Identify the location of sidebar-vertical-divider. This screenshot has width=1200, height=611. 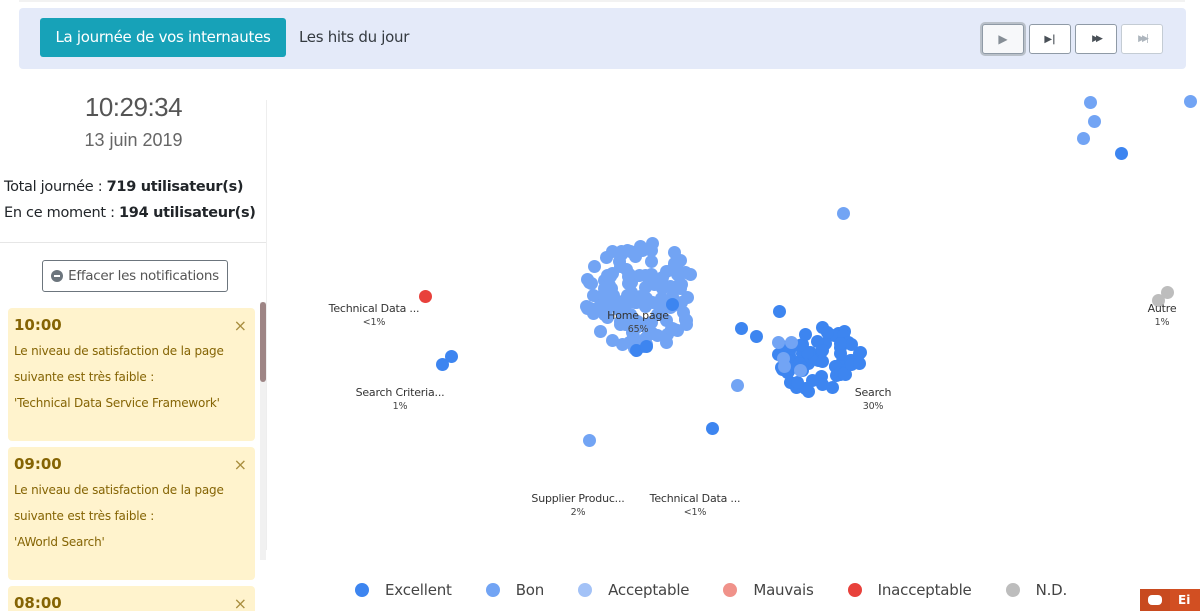
(266, 325).